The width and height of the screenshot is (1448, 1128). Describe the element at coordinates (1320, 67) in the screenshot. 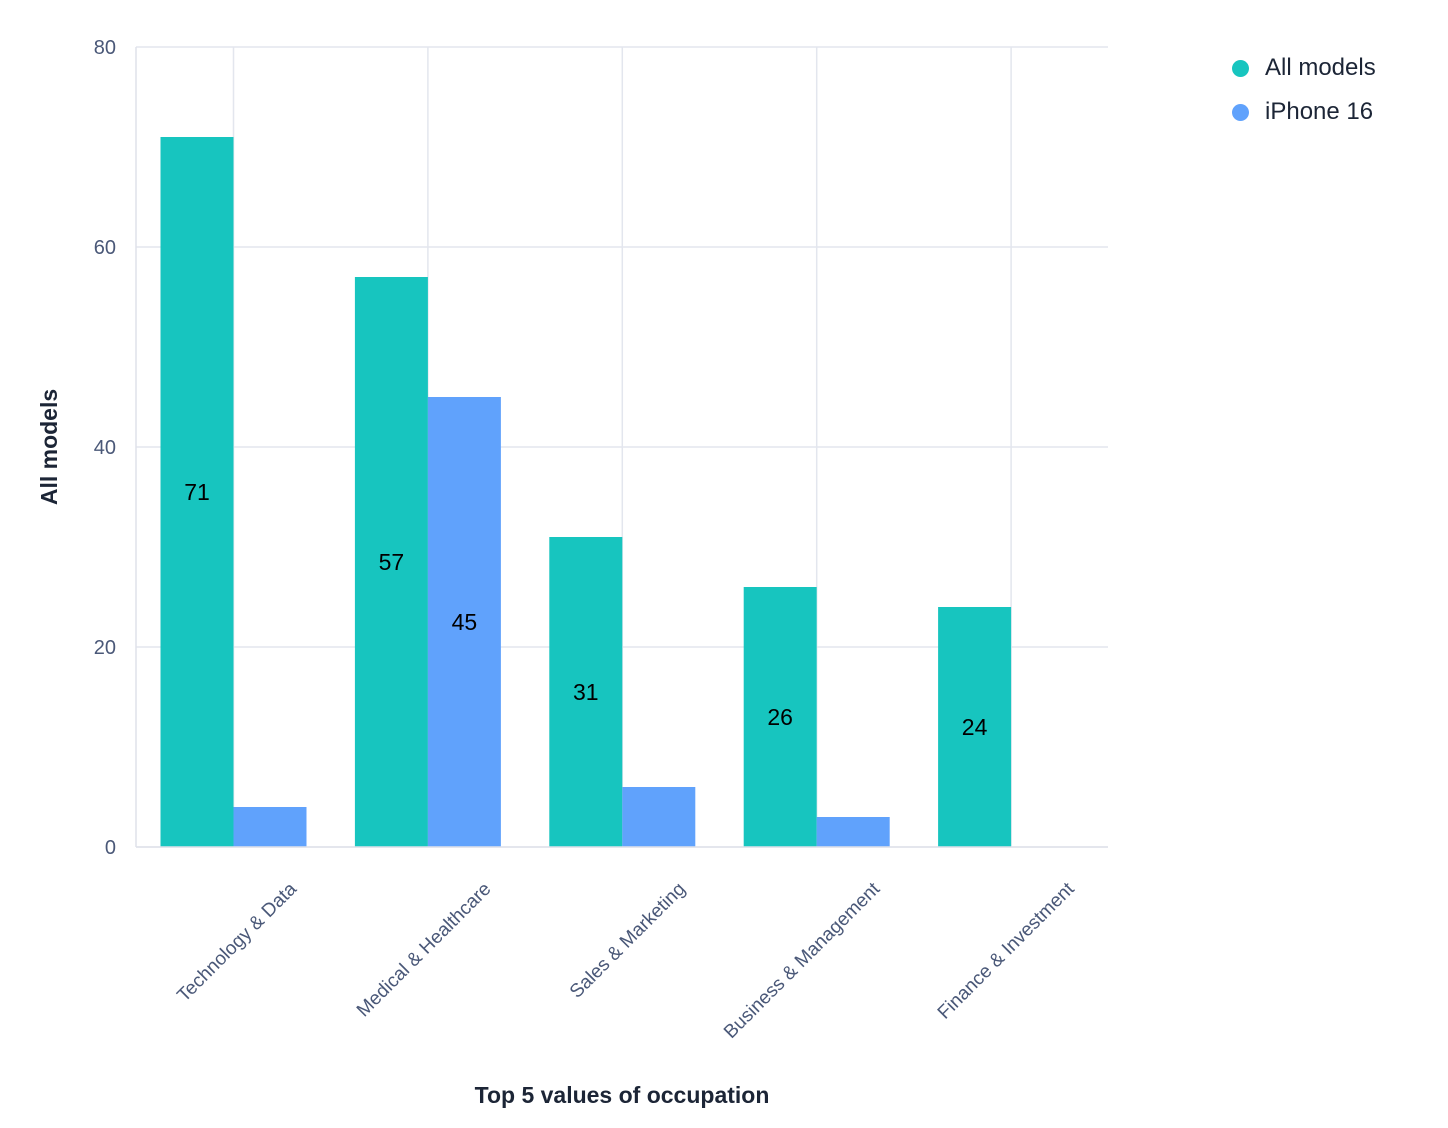

I see `legend-label: All models` at that location.